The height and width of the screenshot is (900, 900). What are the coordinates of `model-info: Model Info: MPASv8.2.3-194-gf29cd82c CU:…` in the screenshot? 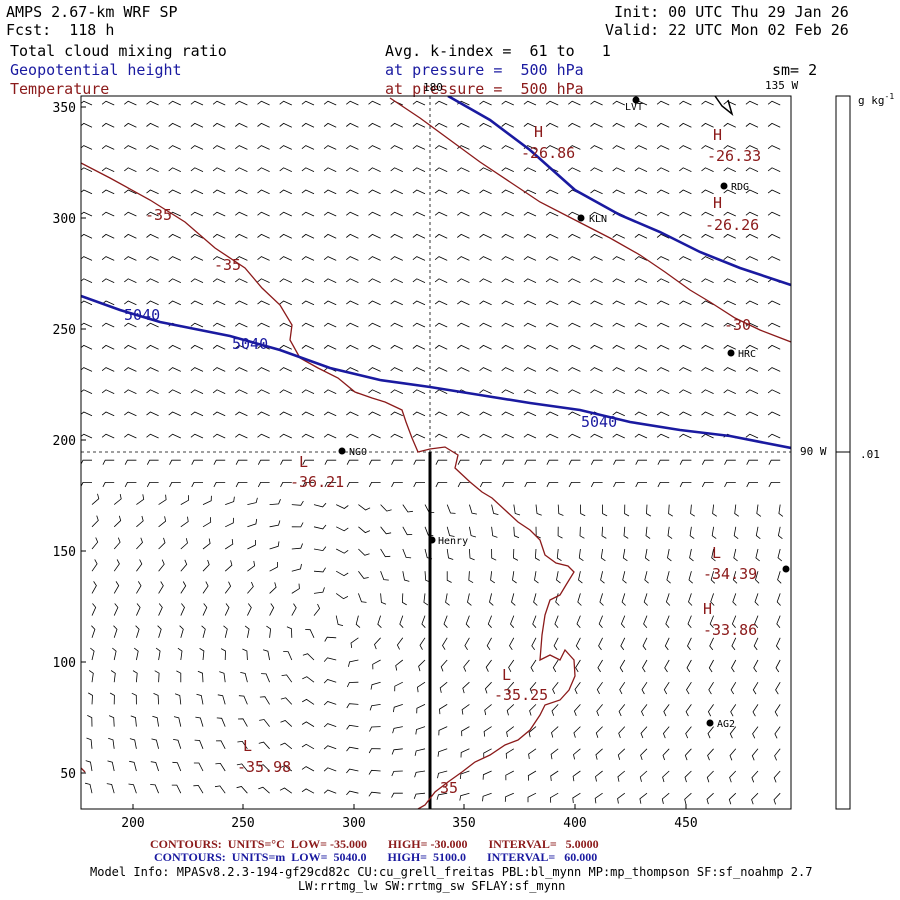 It's located at (451, 872).